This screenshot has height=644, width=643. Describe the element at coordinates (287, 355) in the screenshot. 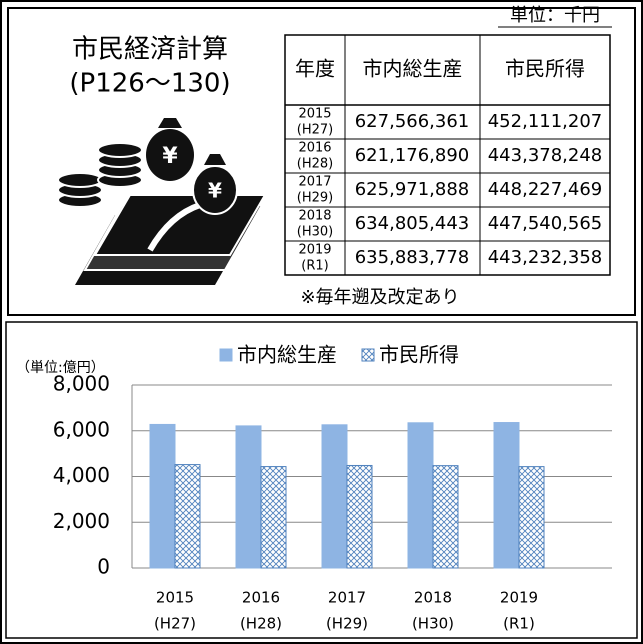

I see `legend-label: 市内総生産` at that location.